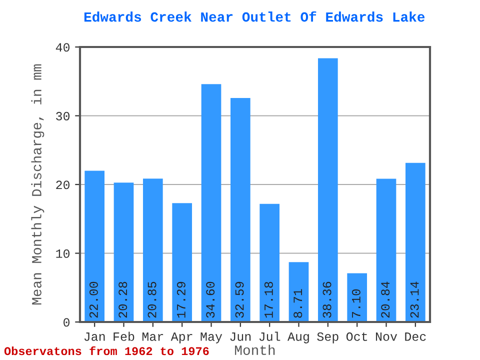 The height and width of the screenshot is (360, 480). Describe the element at coordinates (37, 184) in the screenshot. I see `y-axis-title: Mean Monthly Discharge, in mm` at that location.